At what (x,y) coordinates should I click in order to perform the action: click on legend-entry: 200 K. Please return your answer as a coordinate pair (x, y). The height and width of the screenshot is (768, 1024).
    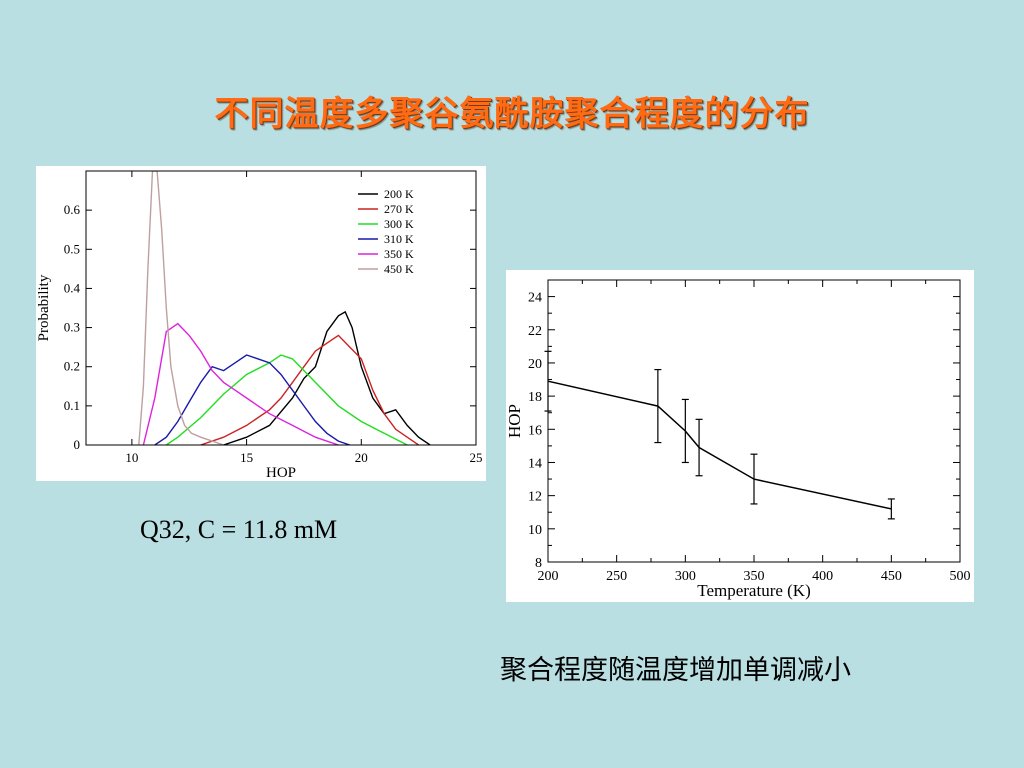
    Looking at the image, I should click on (399, 194).